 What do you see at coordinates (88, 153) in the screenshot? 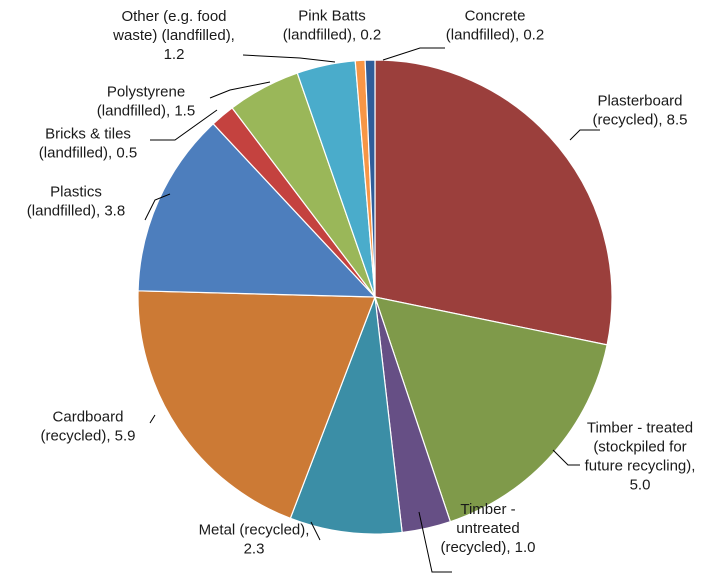
I see `label-line: (landfilled), 0.5` at bounding box center [88, 153].